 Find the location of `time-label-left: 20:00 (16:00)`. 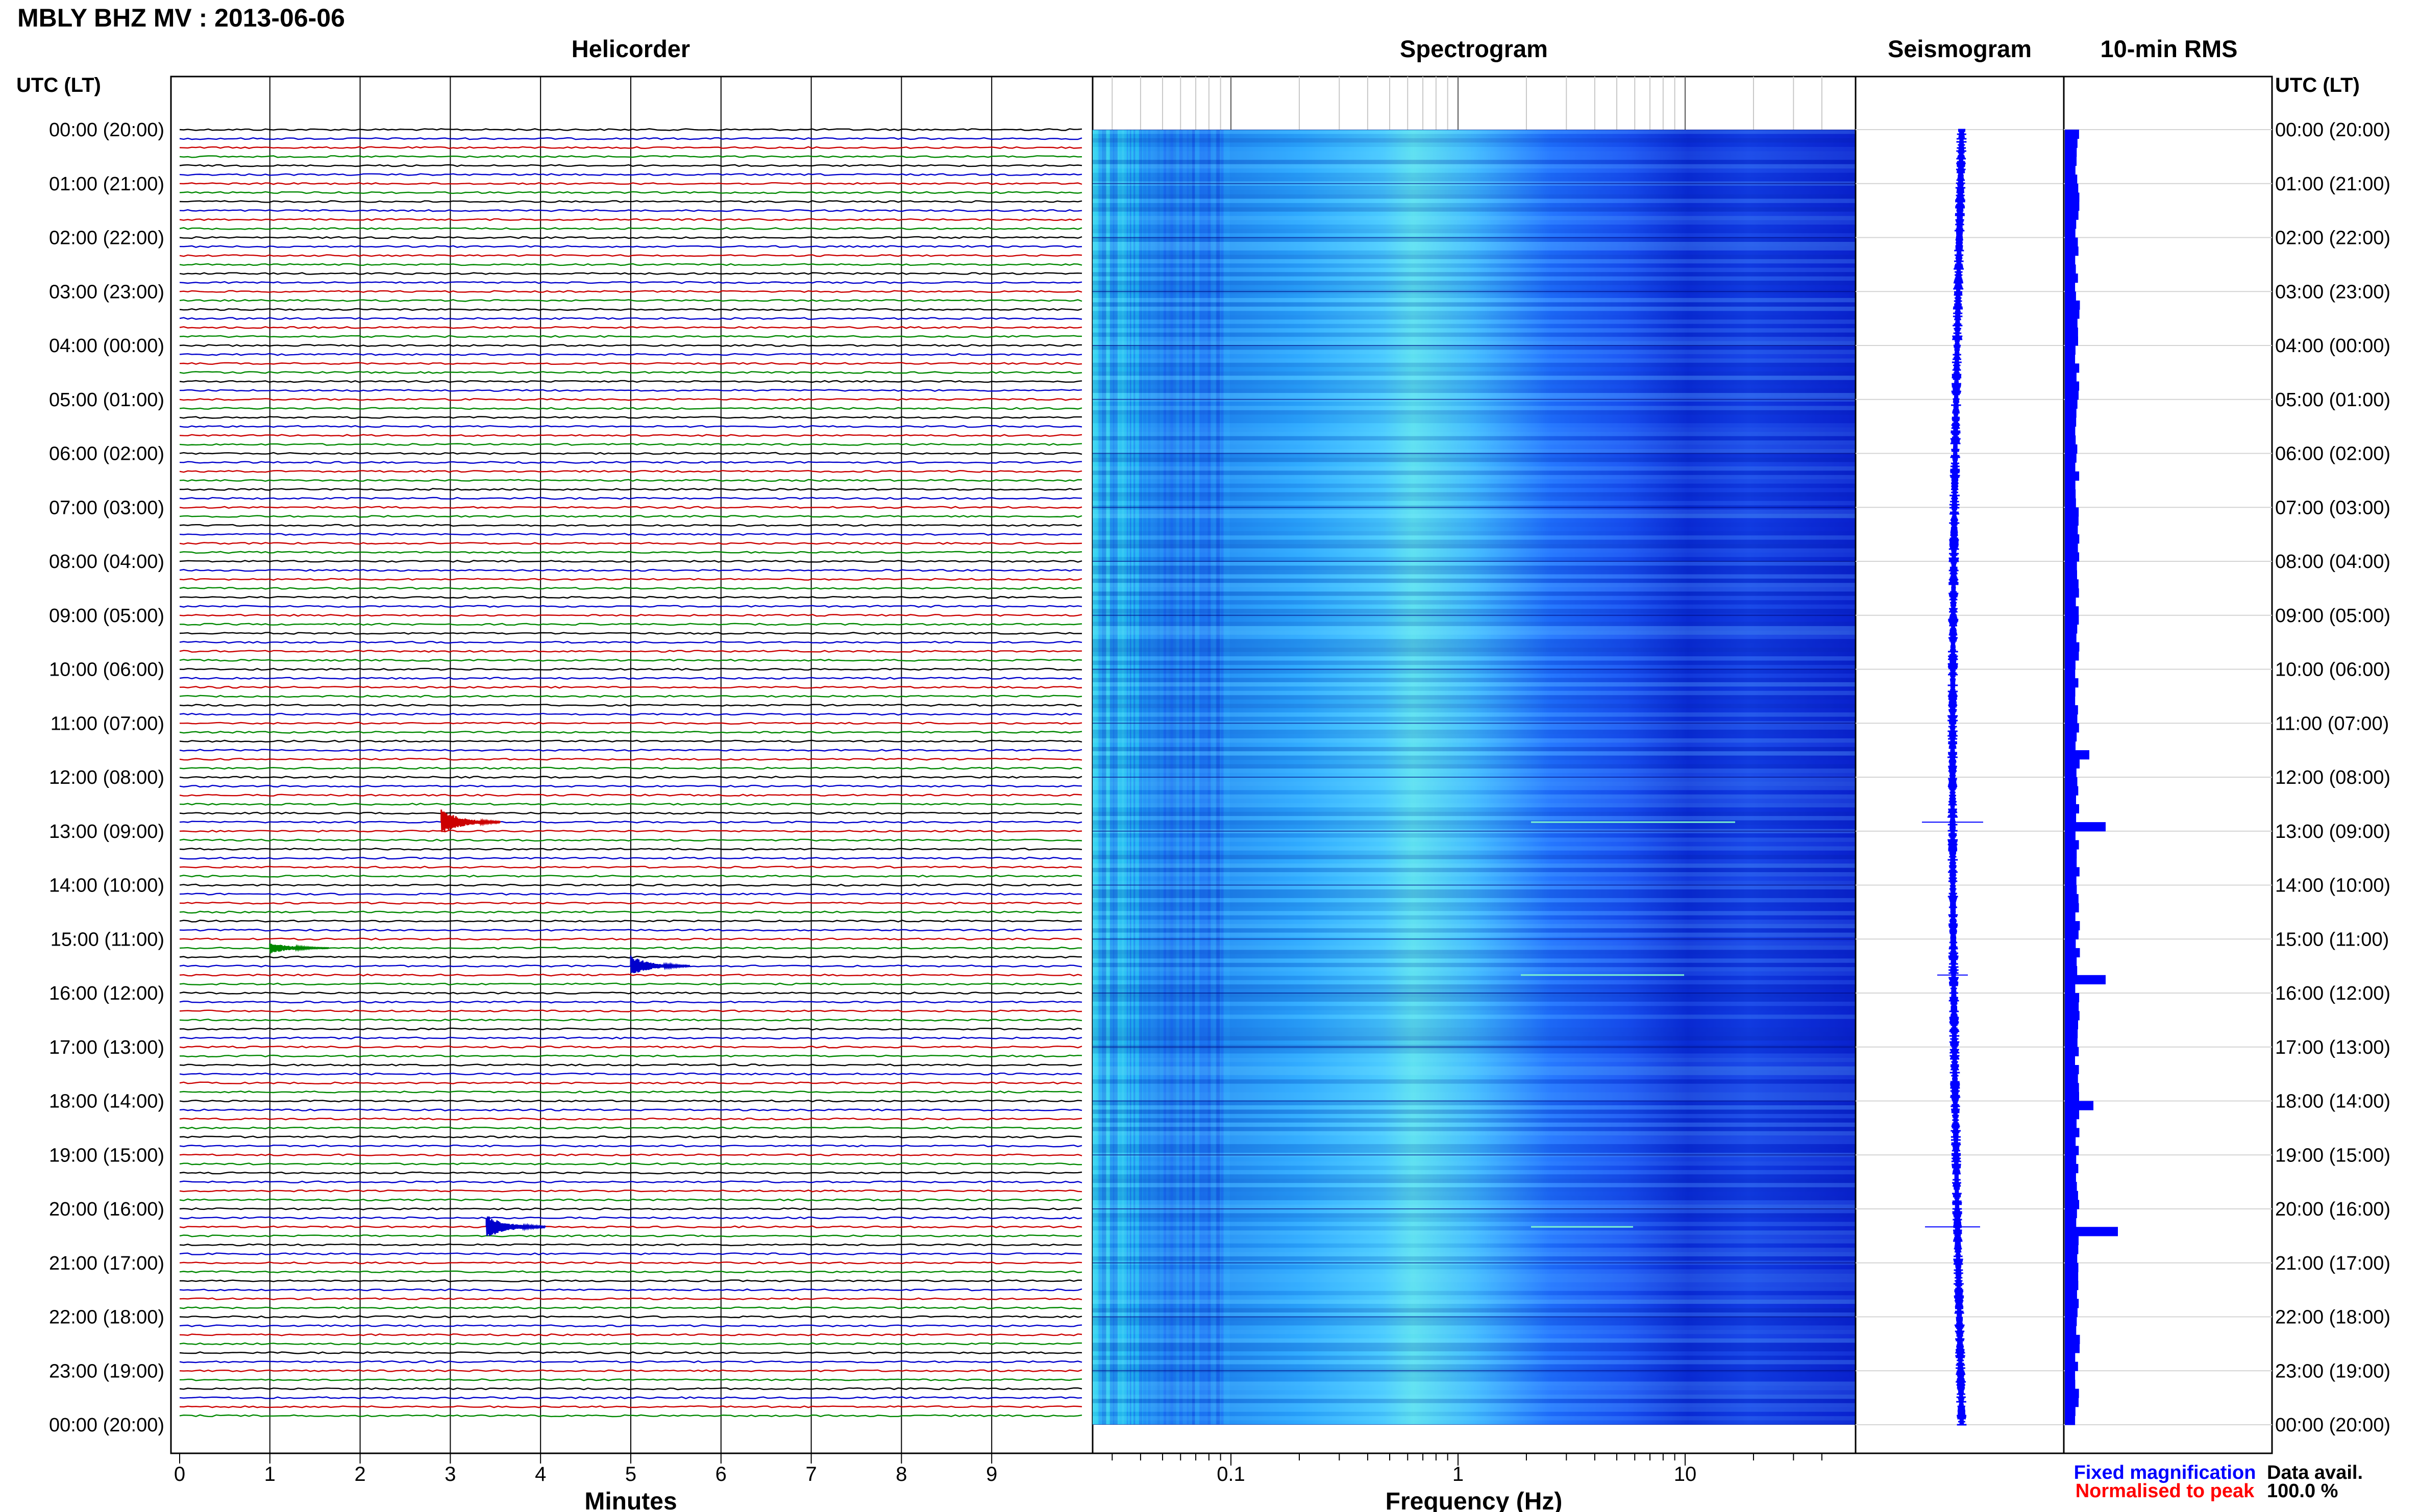

time-label-left: 20:00 (16:00) is located at coordinates (106, 1209).